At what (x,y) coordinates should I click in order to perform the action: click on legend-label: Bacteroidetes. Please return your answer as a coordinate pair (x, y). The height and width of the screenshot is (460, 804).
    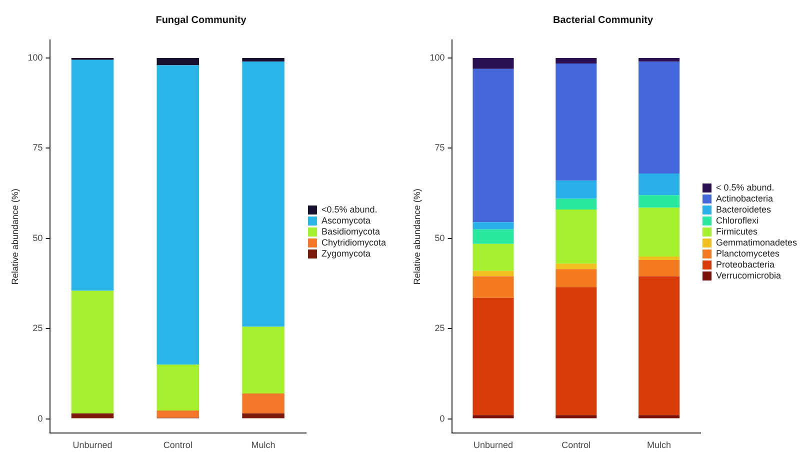
    Looking at the image, I should click on (744, 209).